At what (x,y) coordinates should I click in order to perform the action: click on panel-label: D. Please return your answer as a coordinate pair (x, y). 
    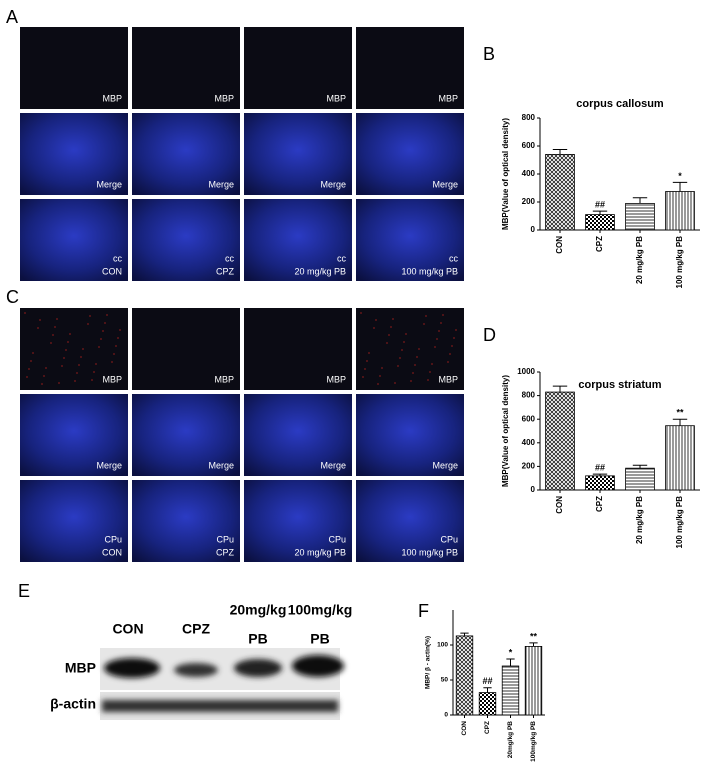
    Looking at the image, I should click on (489, 335).